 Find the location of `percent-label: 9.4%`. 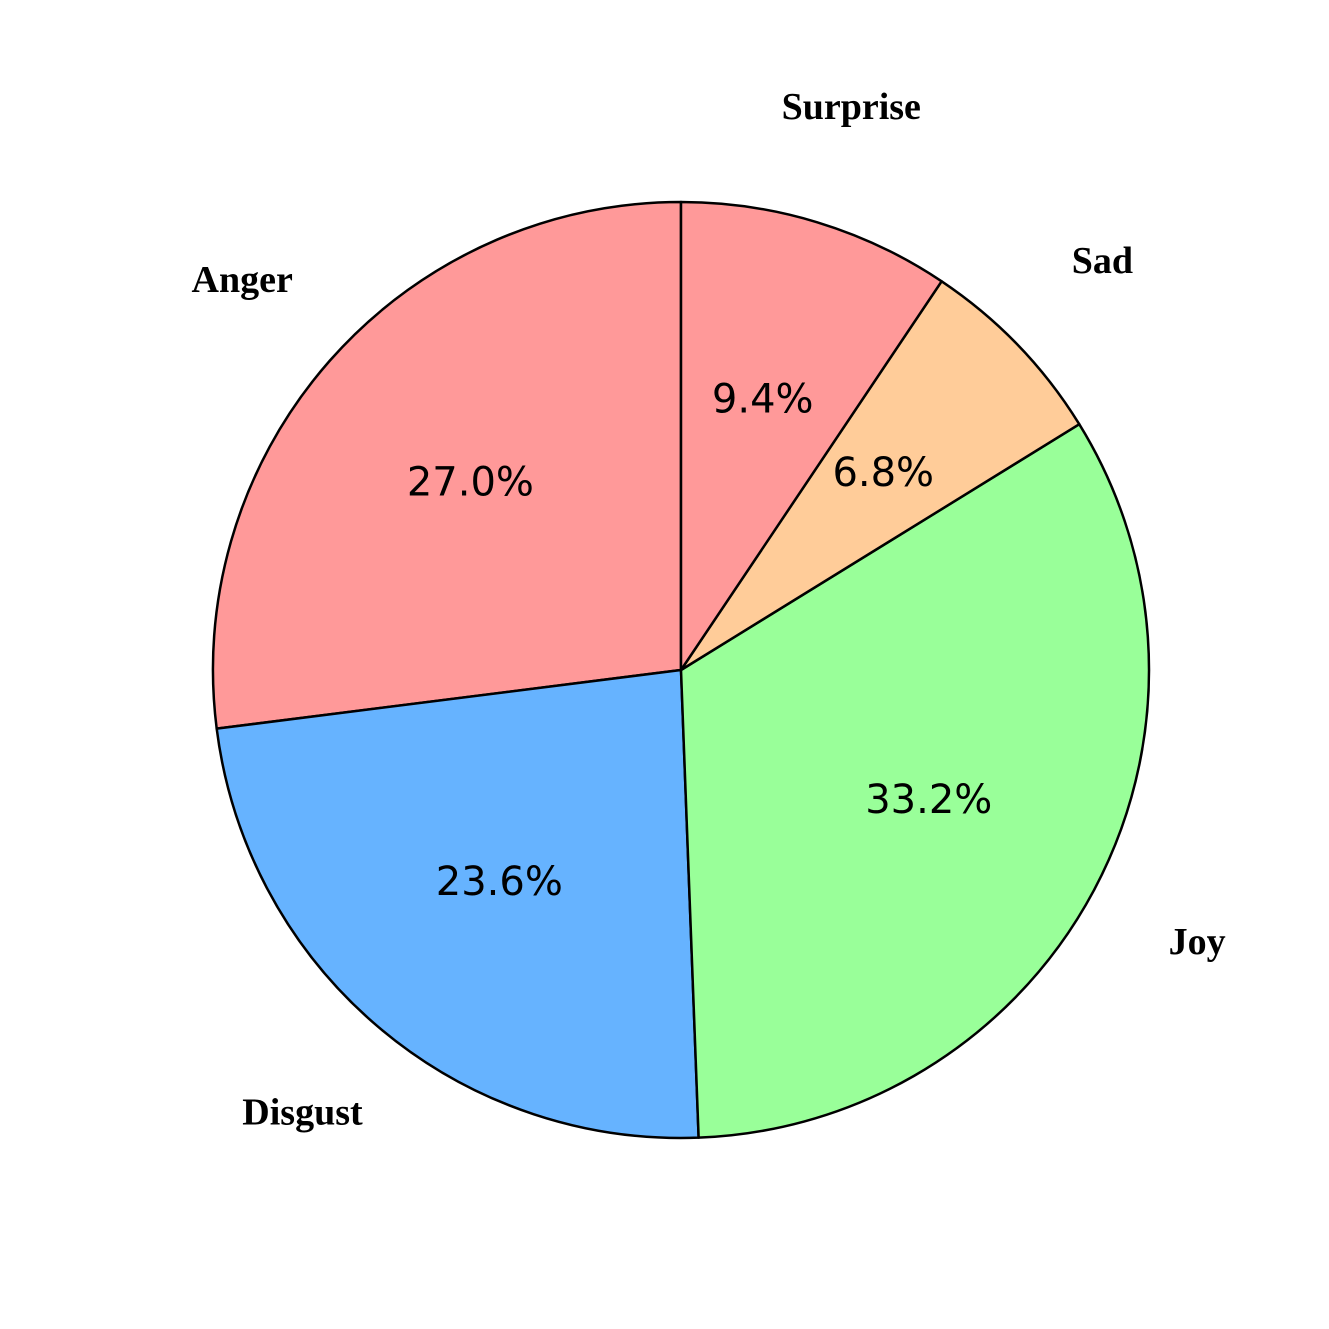

percent-label: 9.4% is located at coordinates (763, 399).